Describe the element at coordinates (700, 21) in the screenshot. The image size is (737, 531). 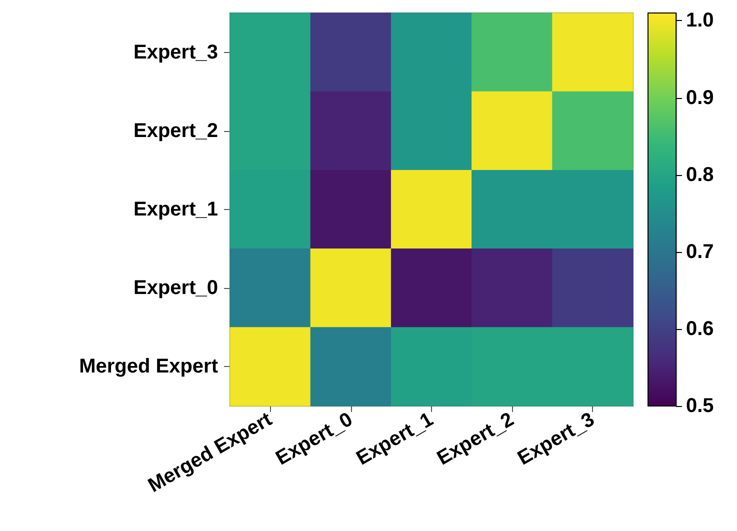
I see `color-bar-label: 1.0` at that location.